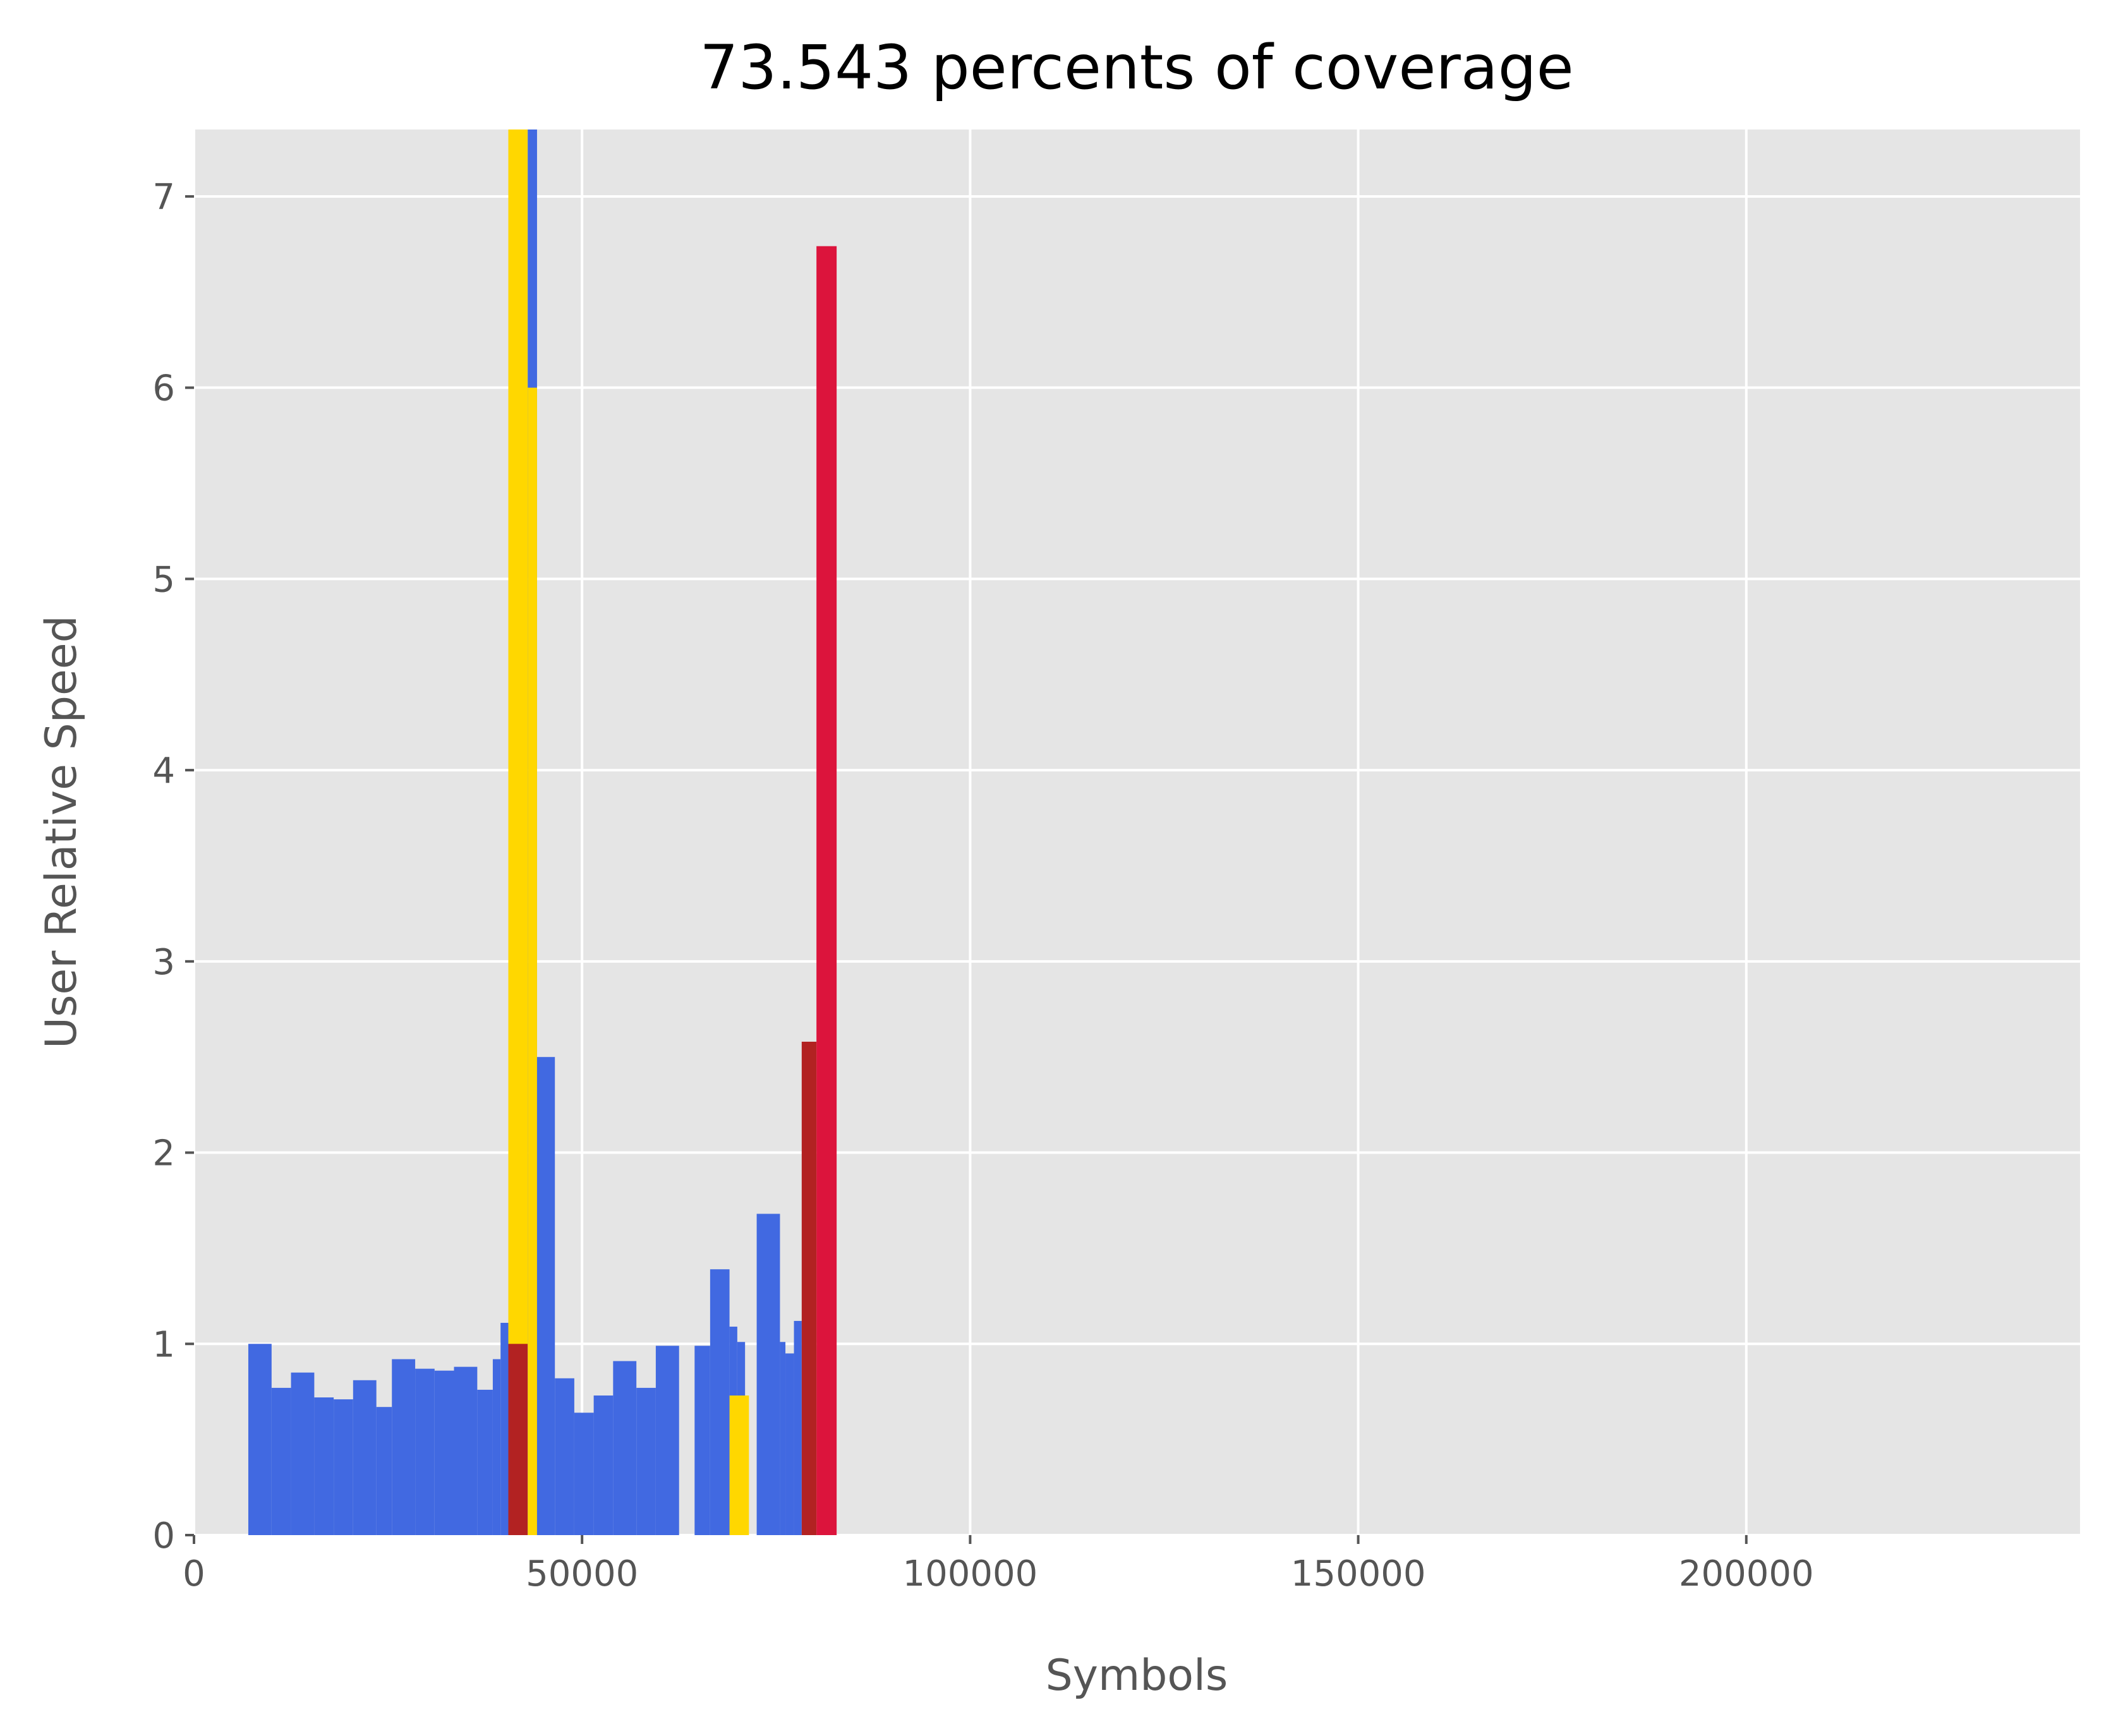 This screenshot has width=2111, height=1736. What do you see at coordinates (163, 771) in the screenshot?
I see `y-tick-label-4: 4` at bounding box center [163, 771].